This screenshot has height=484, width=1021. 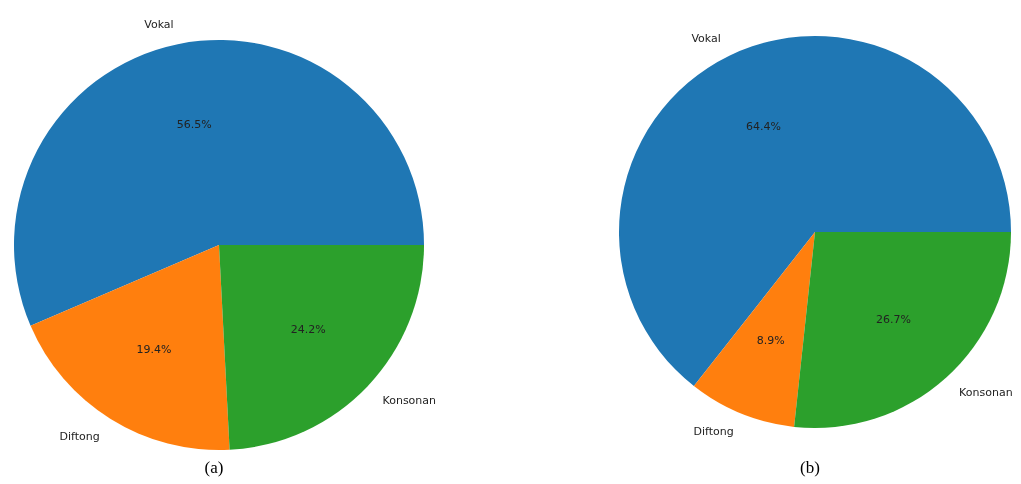 I want to click on data-label: 24.2%, so click(x=308, y=330).